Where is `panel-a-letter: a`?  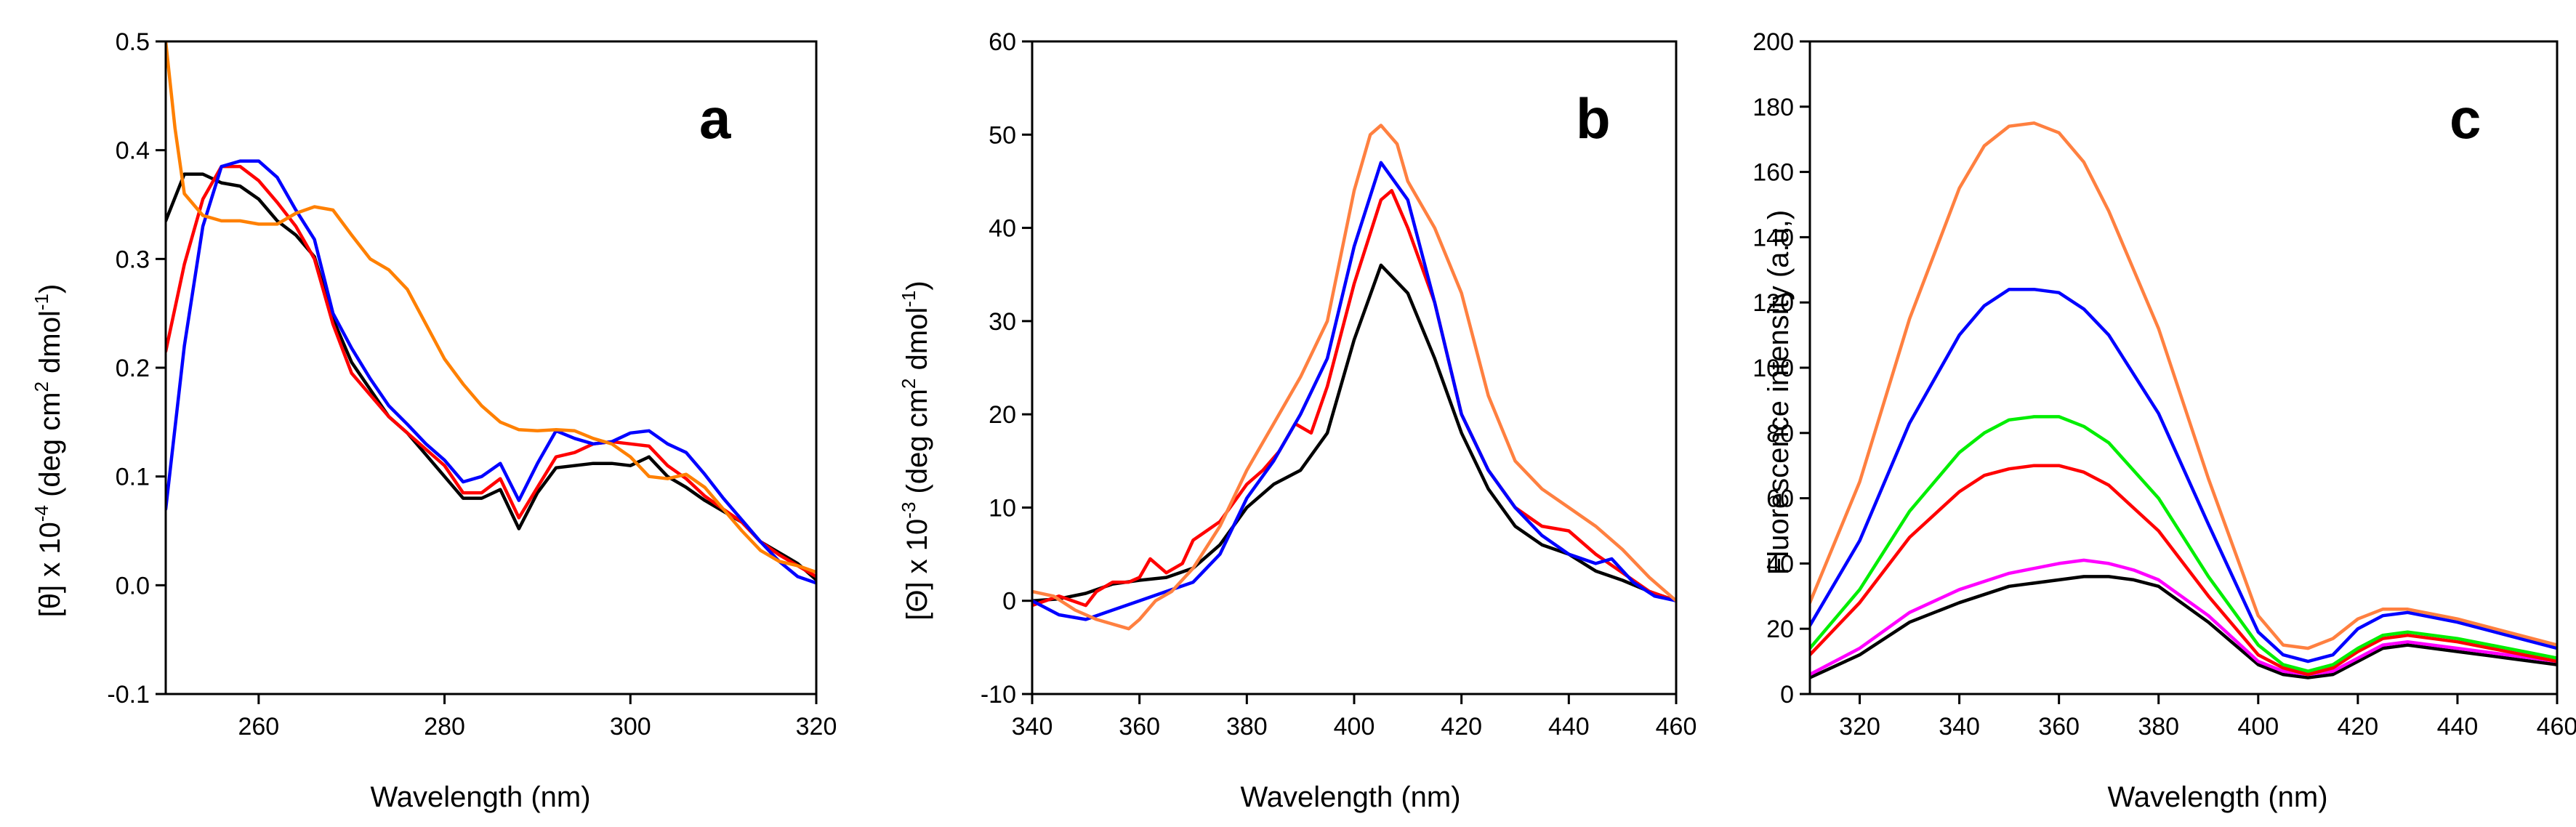 panel-a-letter: a is located at coordinates (715, 118).